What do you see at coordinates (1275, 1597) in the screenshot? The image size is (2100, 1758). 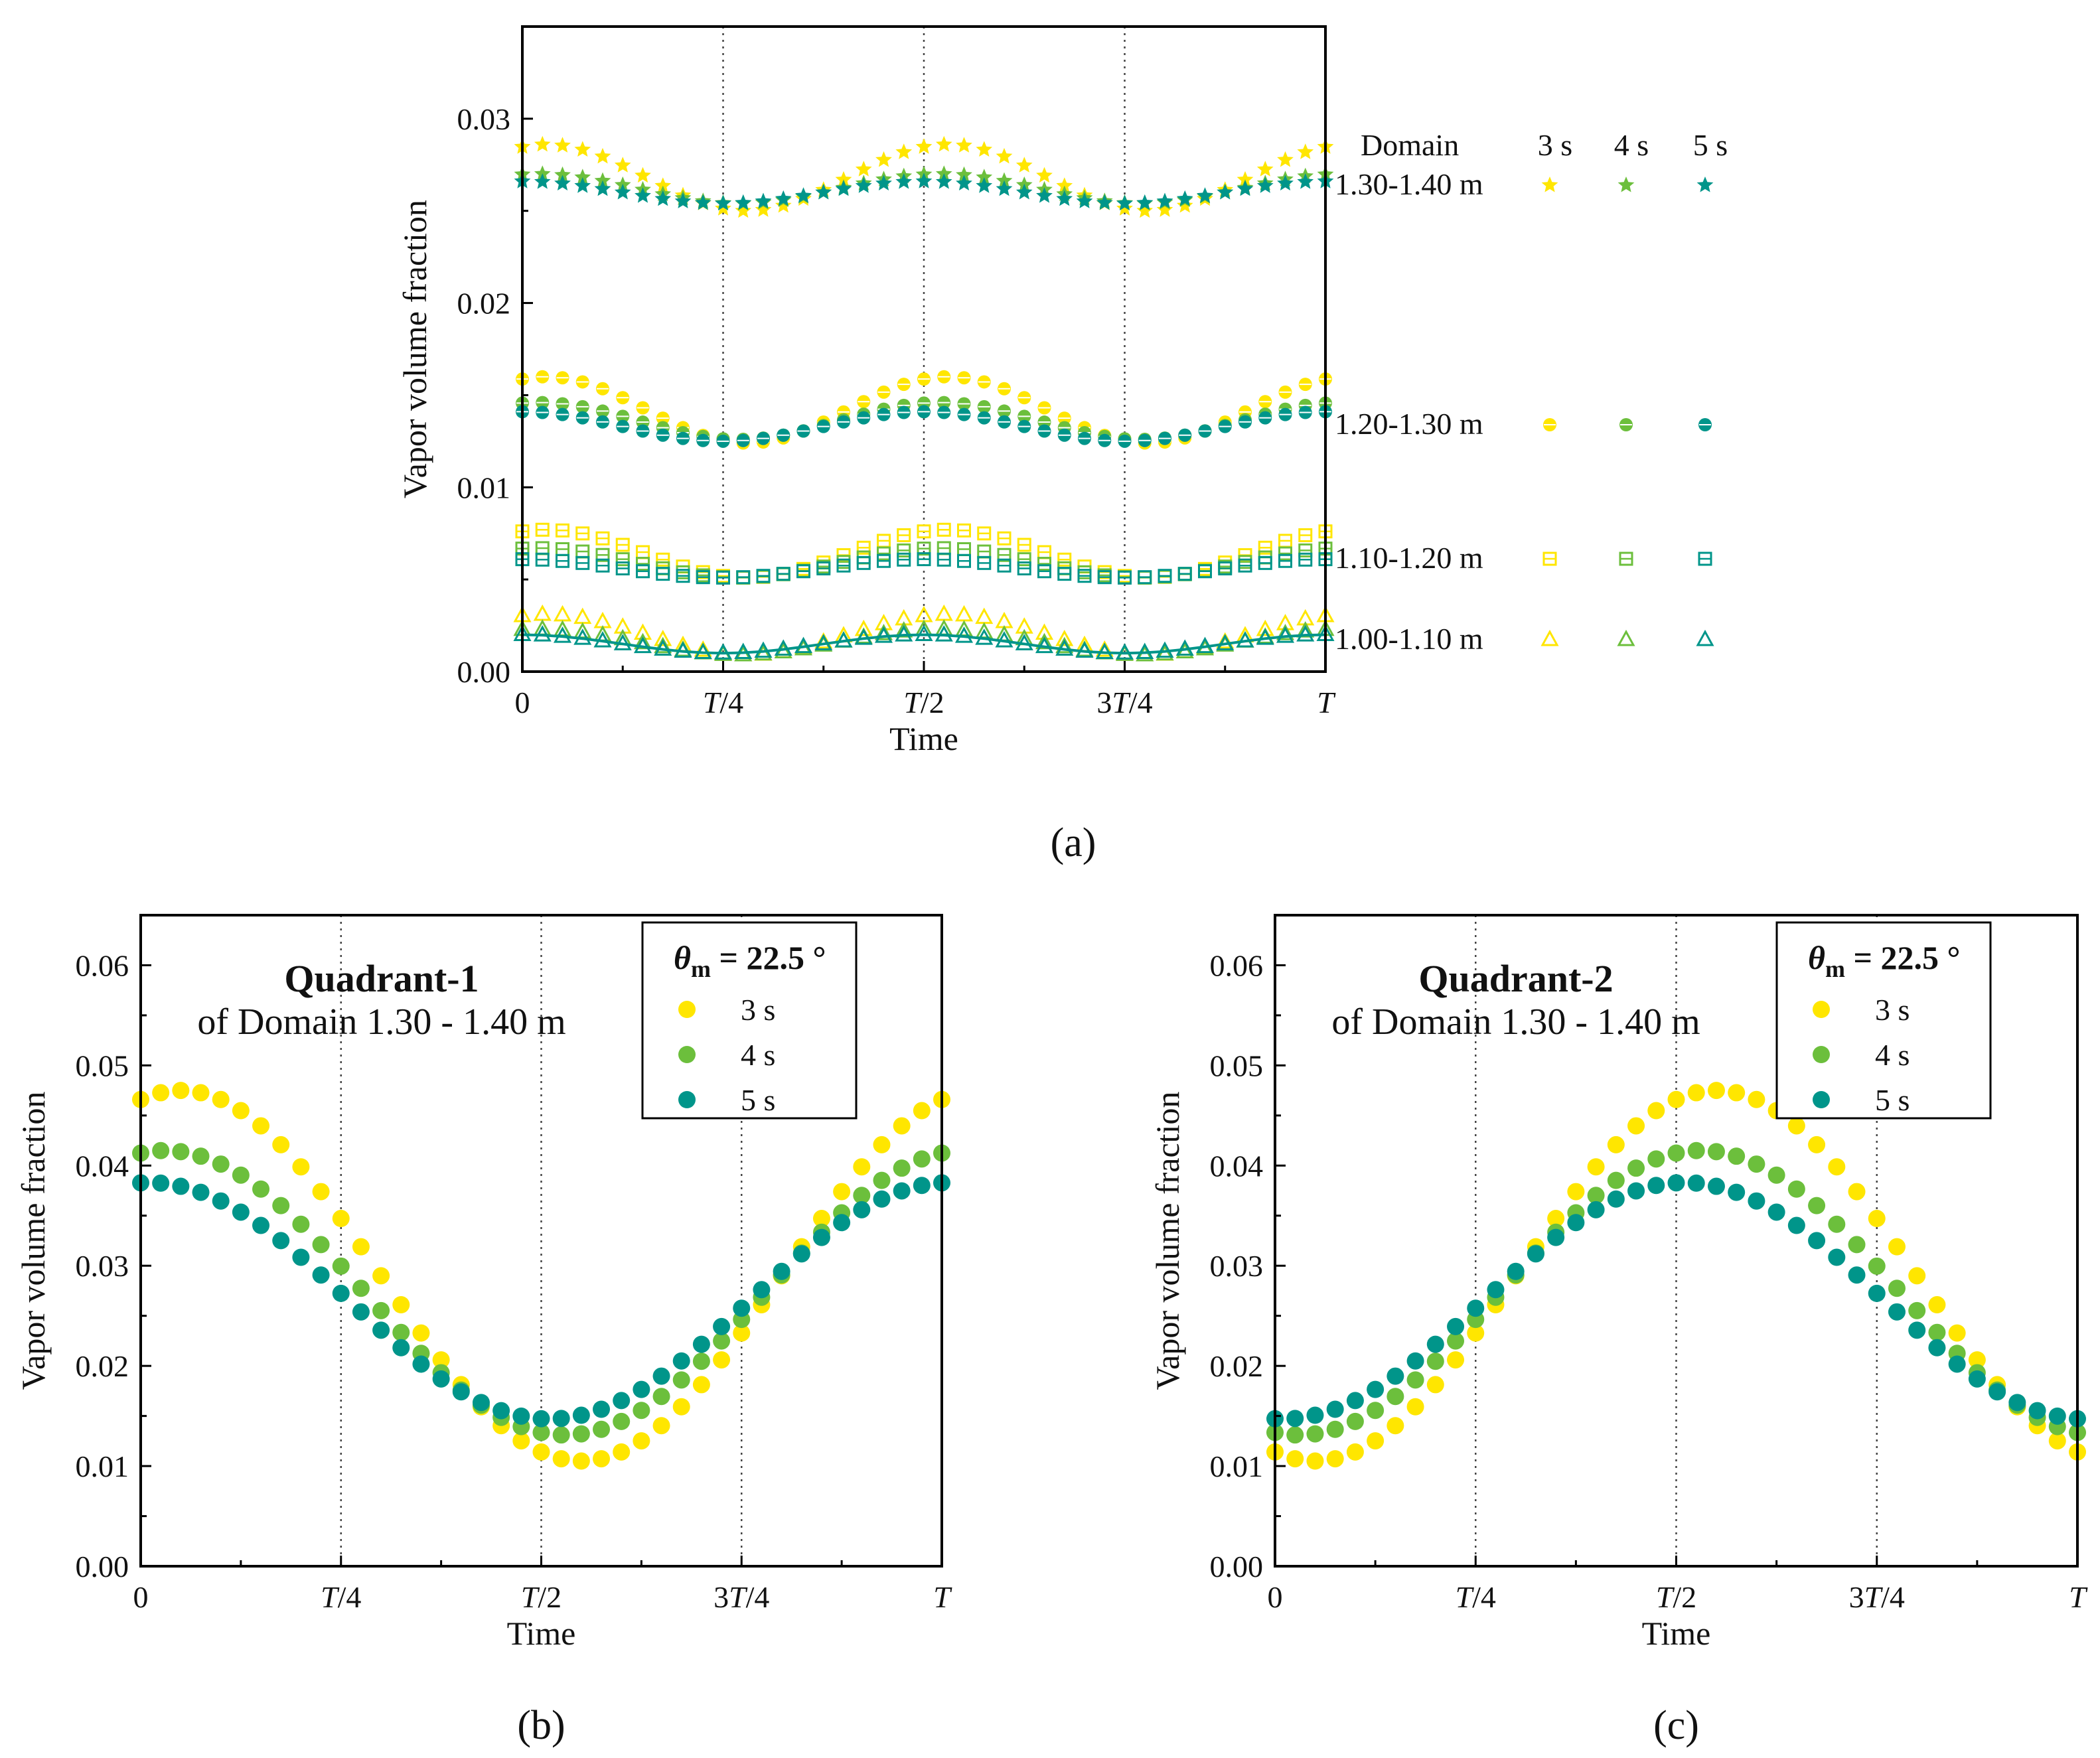 I see `x-tick-label: 0` at bounding box center [1275, 1597].